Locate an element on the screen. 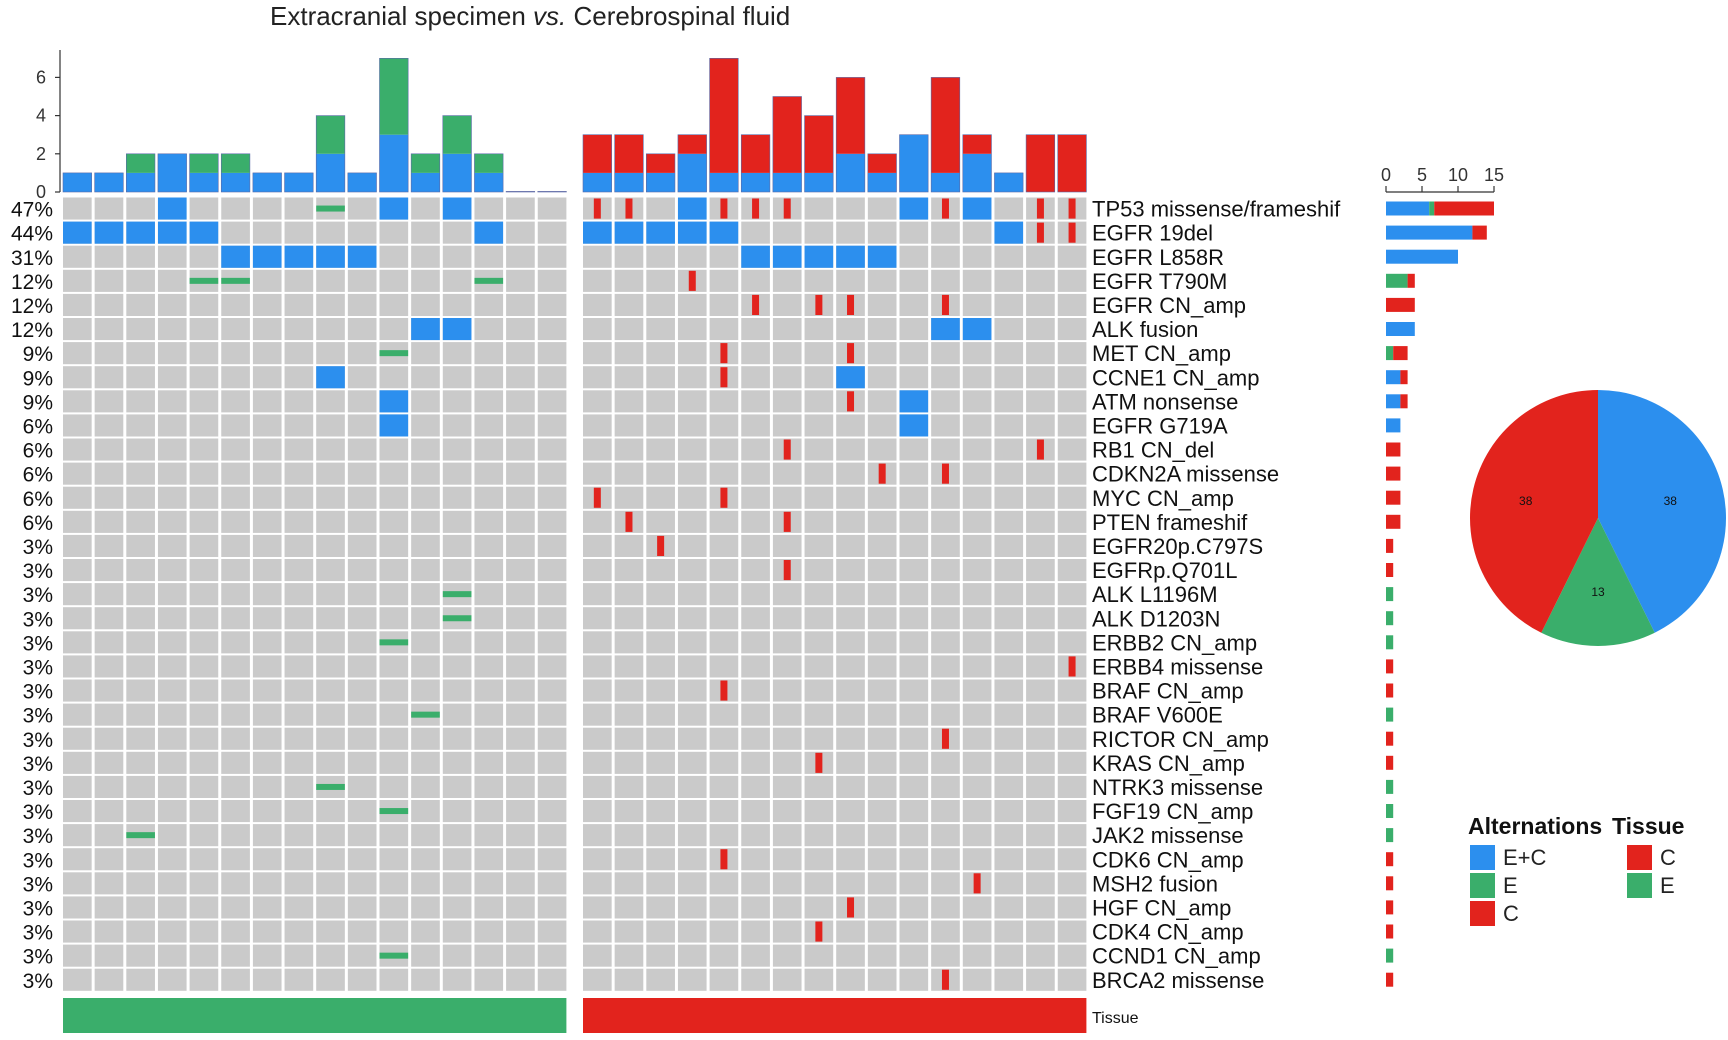 Image resolution: width=1728 pixels, height=1040 pixels. row-gene-label: EGFR20p.C797S is located at coordinates (1177, 546).